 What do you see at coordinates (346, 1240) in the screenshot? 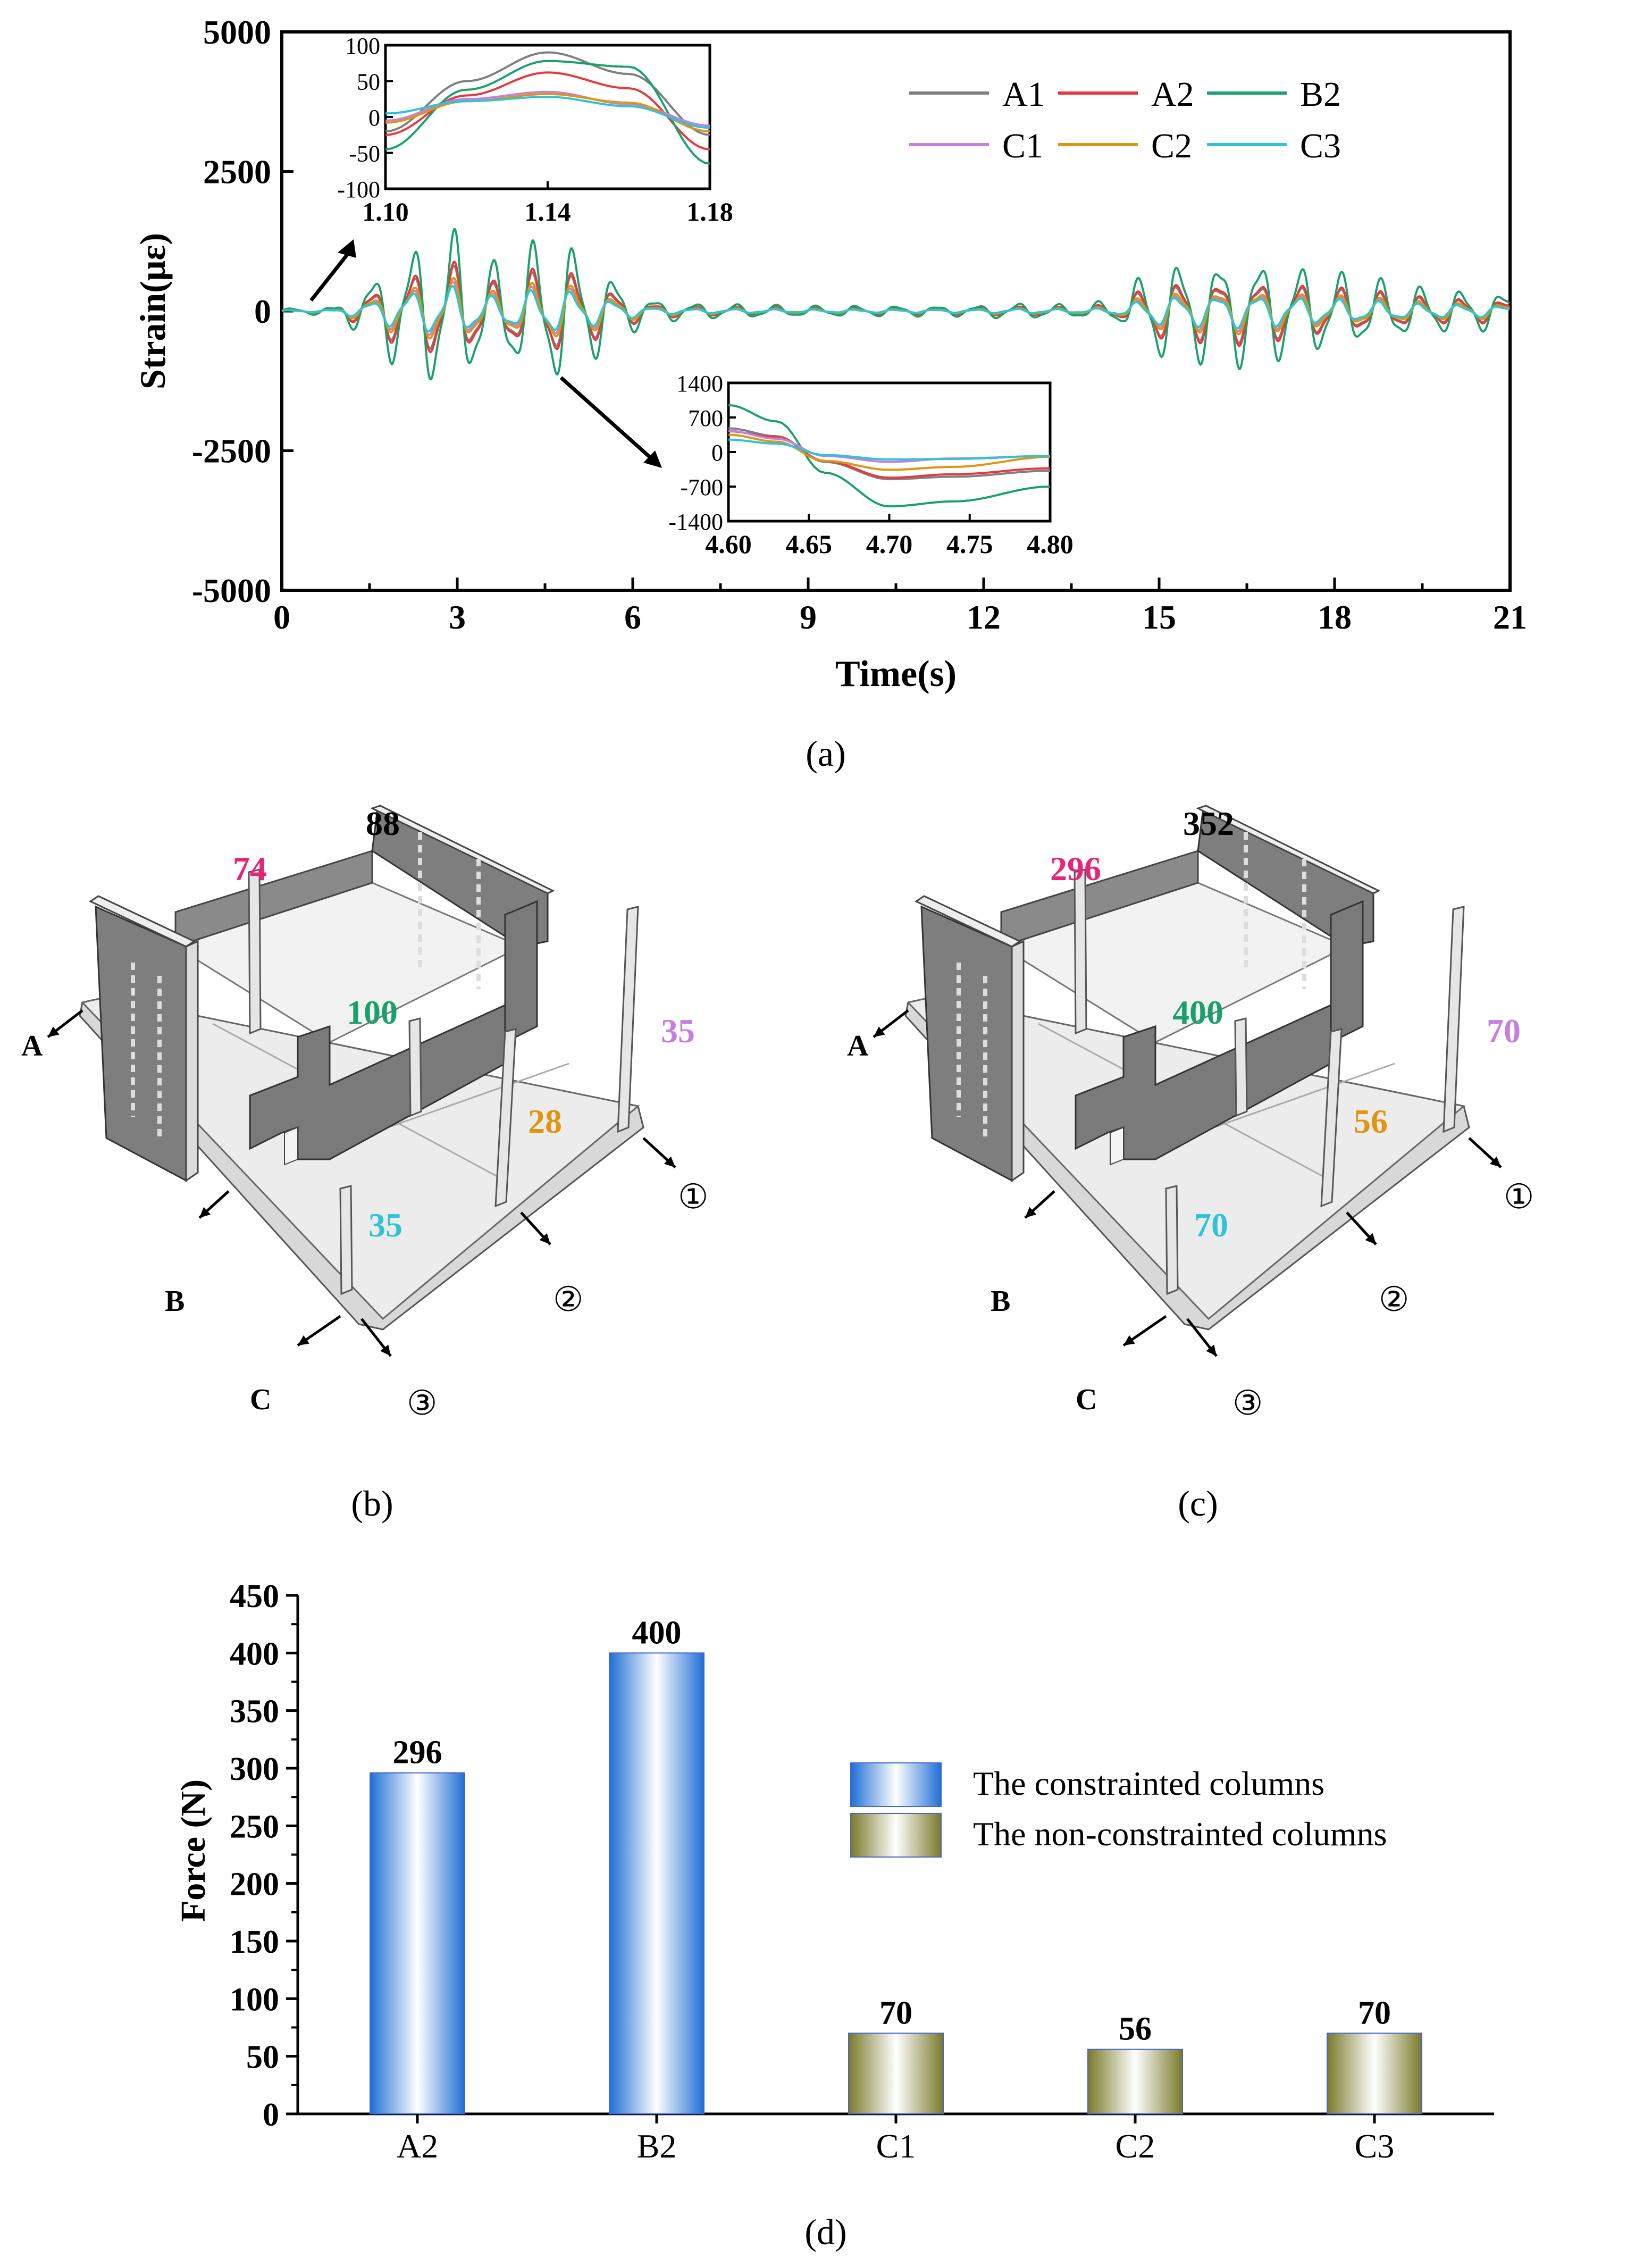
I see `column-C3` at bounding box center [346, 1240].